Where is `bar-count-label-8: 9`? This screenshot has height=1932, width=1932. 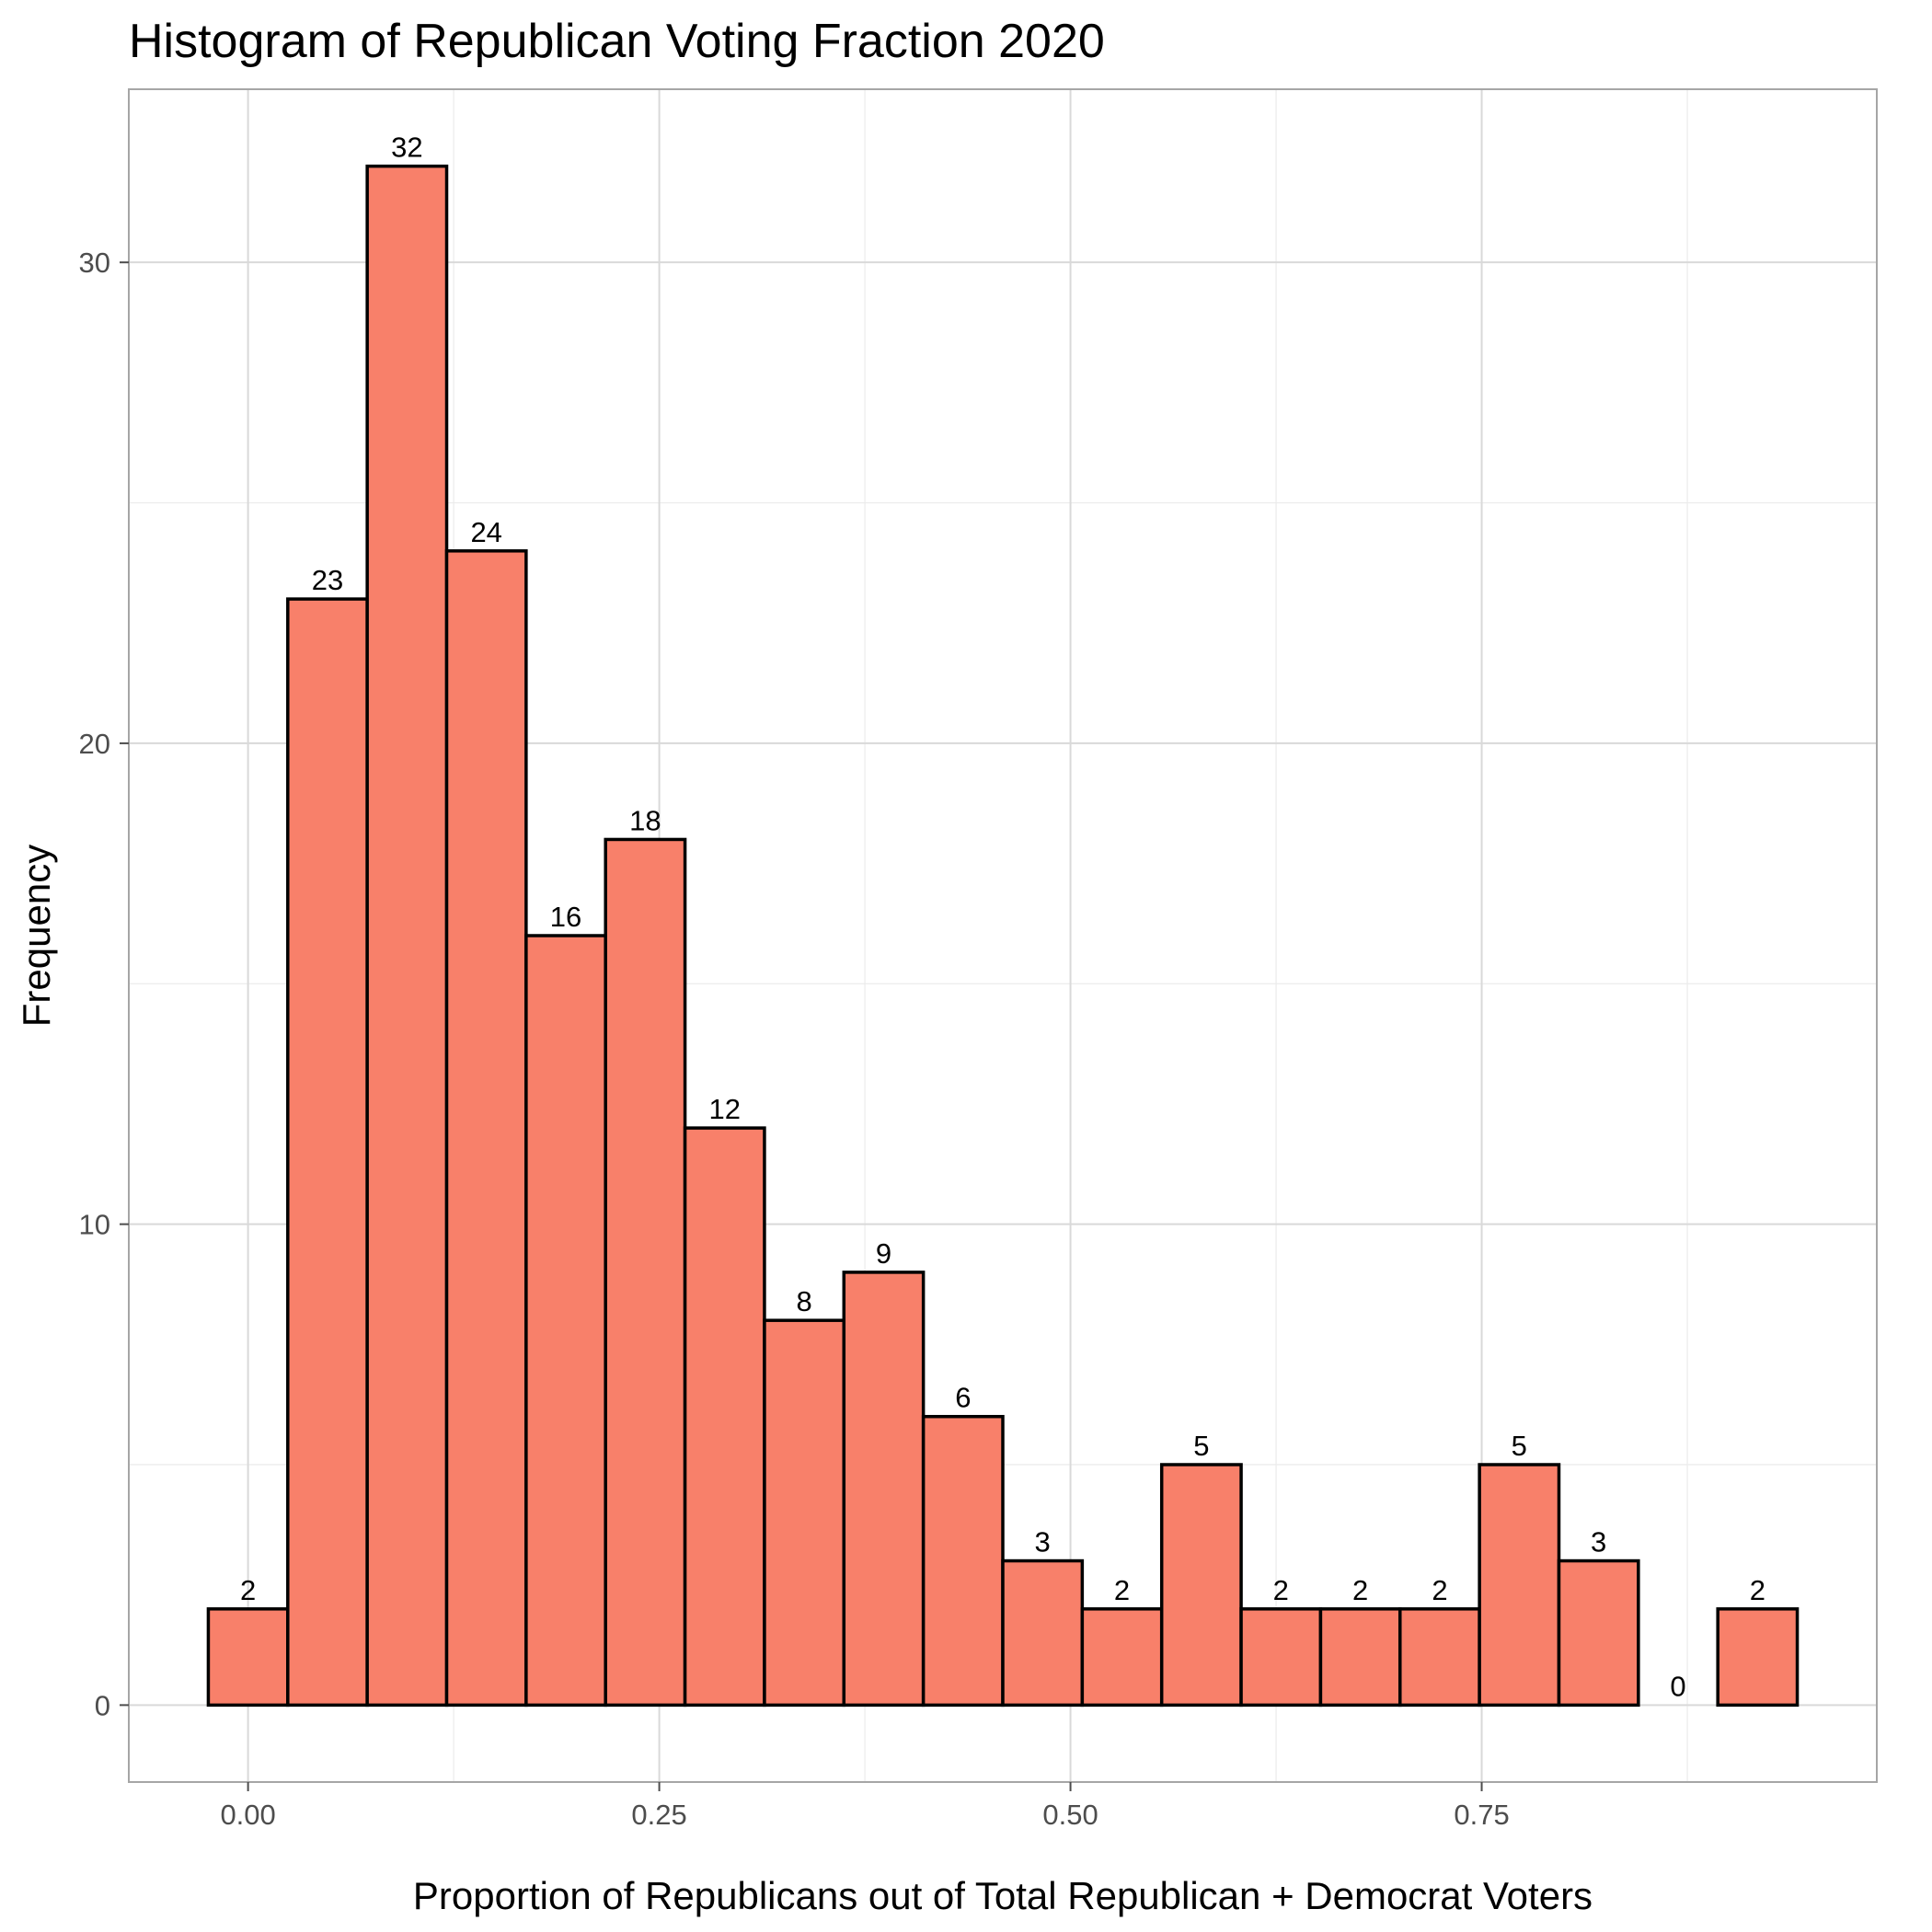 bar-count-label-8: 9 is located at coordinates (883, 1253).